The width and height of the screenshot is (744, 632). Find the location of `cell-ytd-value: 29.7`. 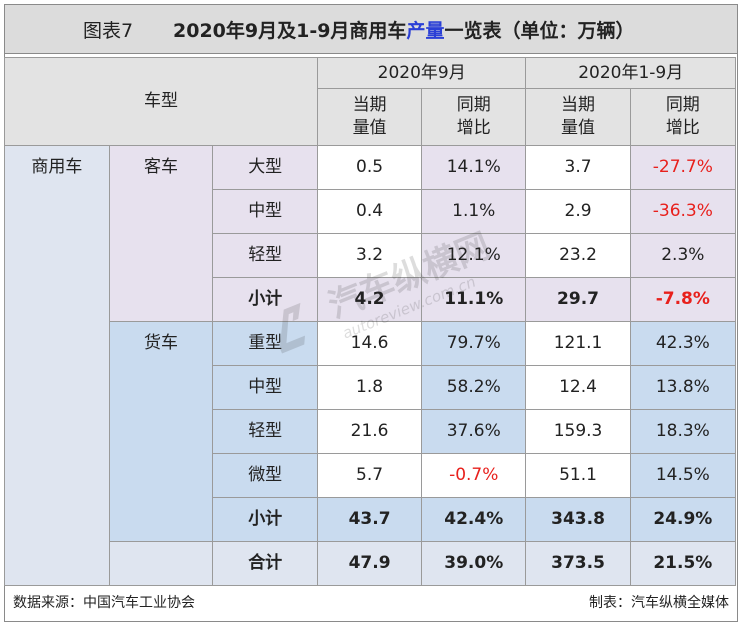

cell-ytd-value: 29.7 is located at coordinates (578, 299).